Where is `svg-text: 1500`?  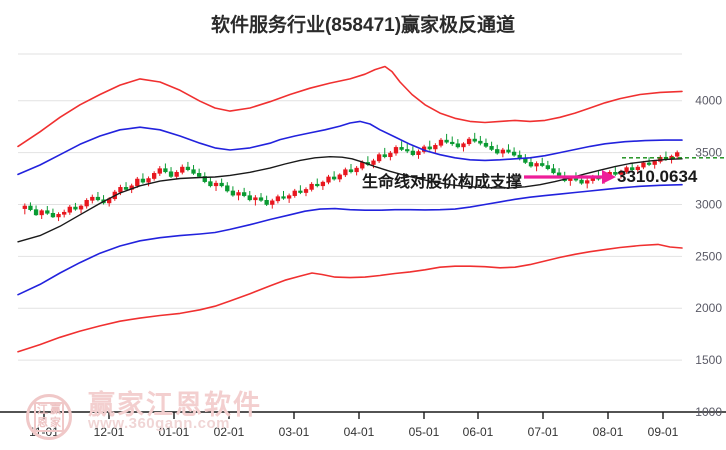 svg-text: 1500 is located at coordinates (708, 360).